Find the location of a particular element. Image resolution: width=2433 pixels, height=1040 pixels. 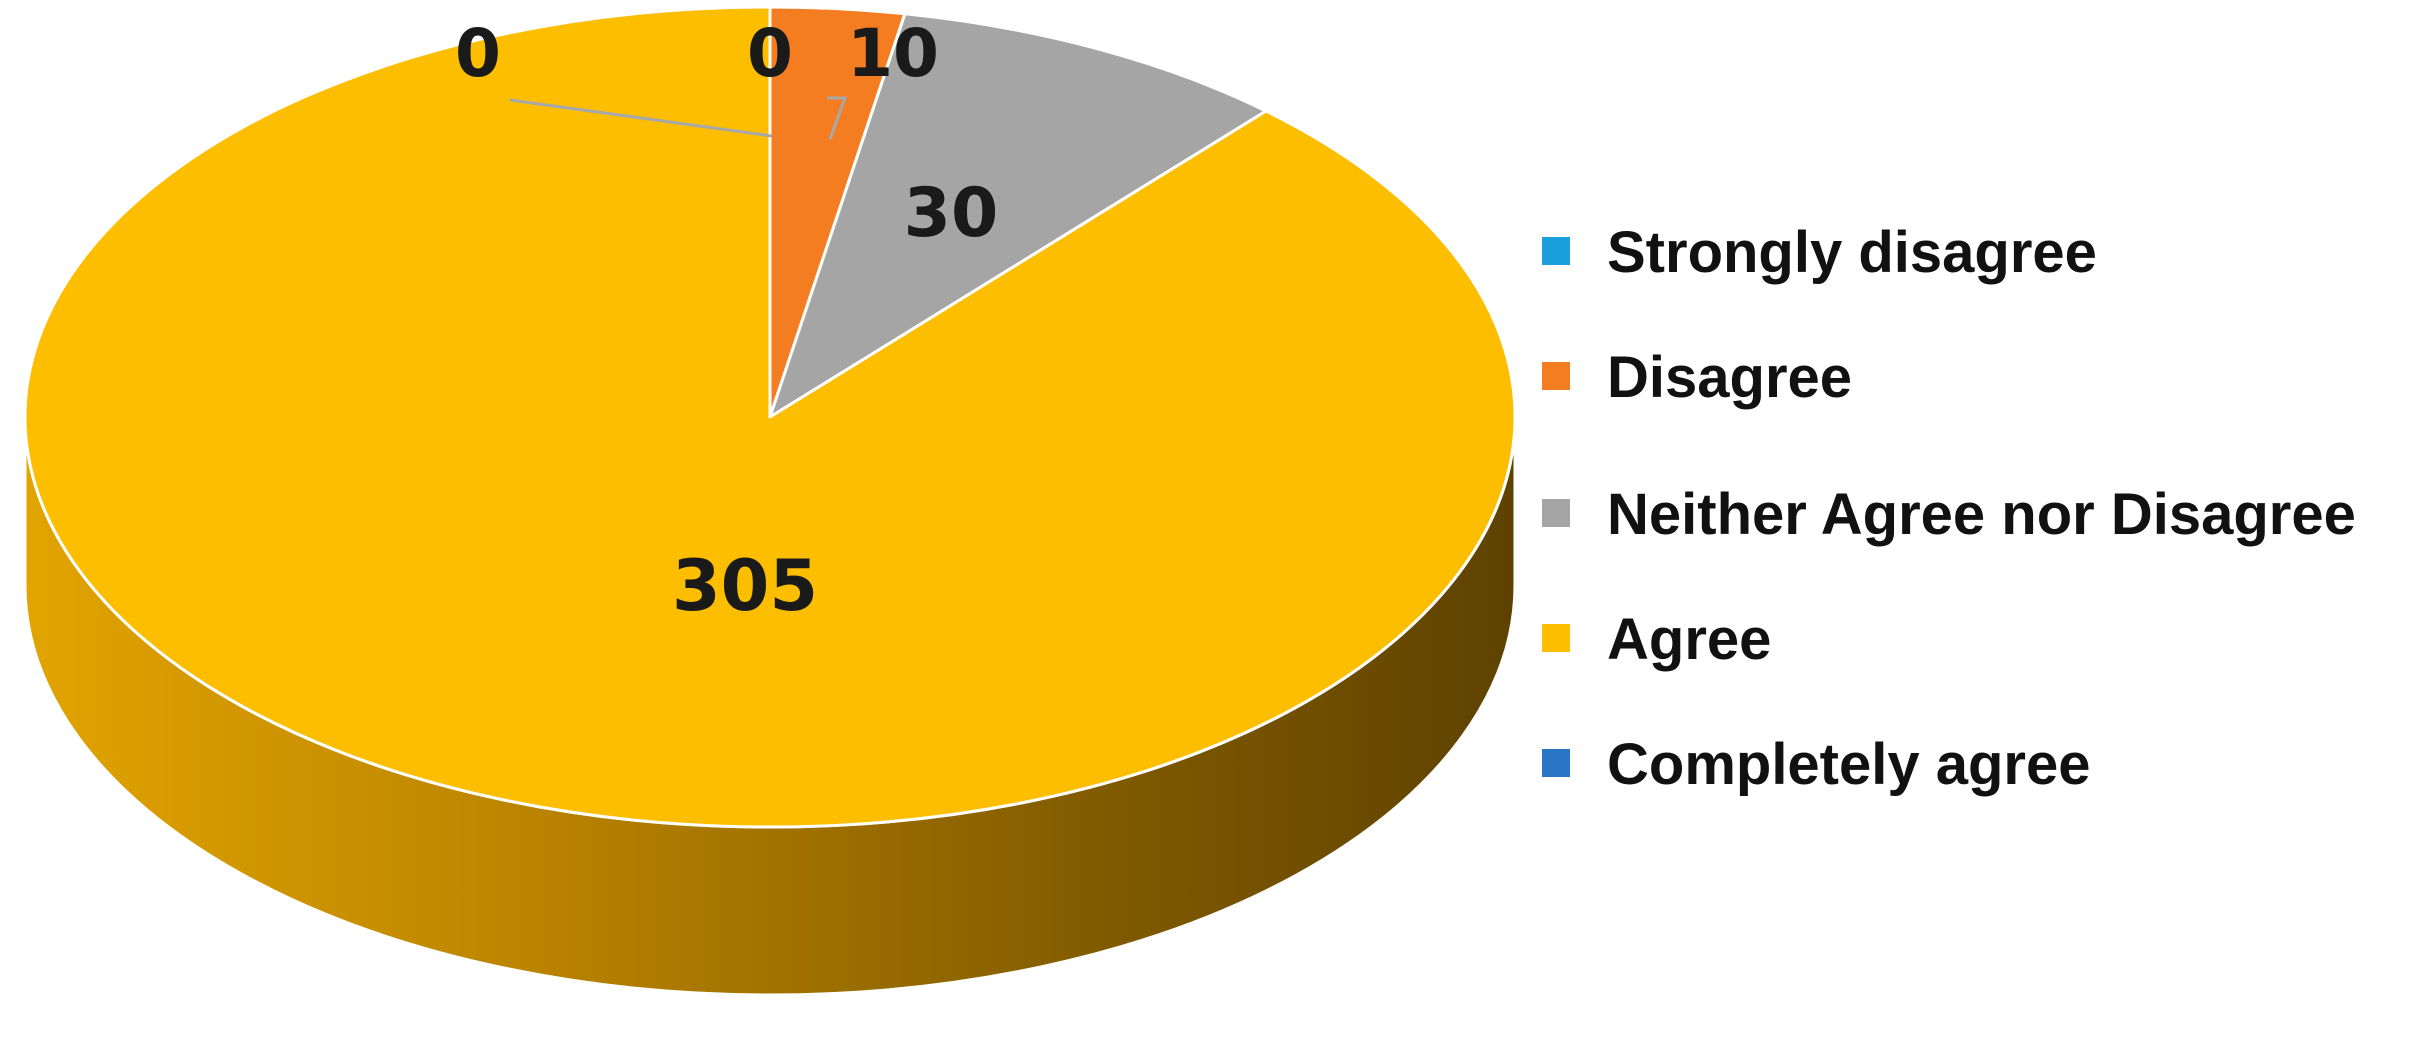

data-label-agree: 305 is located at coordinates (745, 586).